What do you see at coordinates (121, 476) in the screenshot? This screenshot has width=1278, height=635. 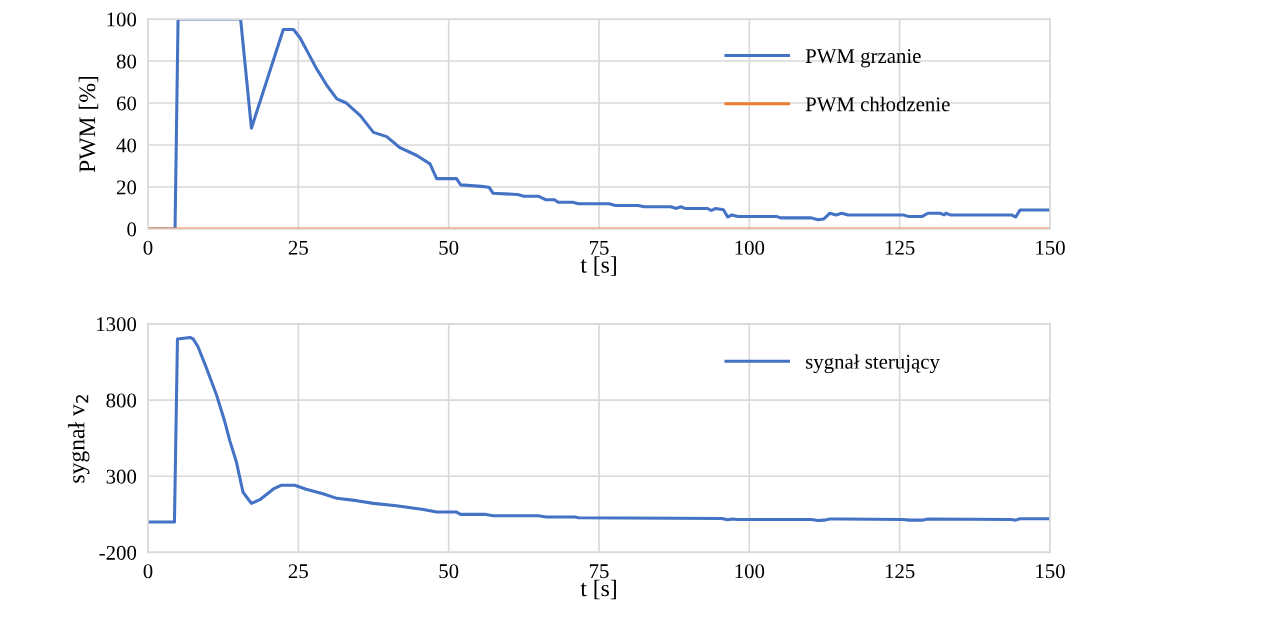 I see `y-tick-label: 300` at bounding box center [121, 476].